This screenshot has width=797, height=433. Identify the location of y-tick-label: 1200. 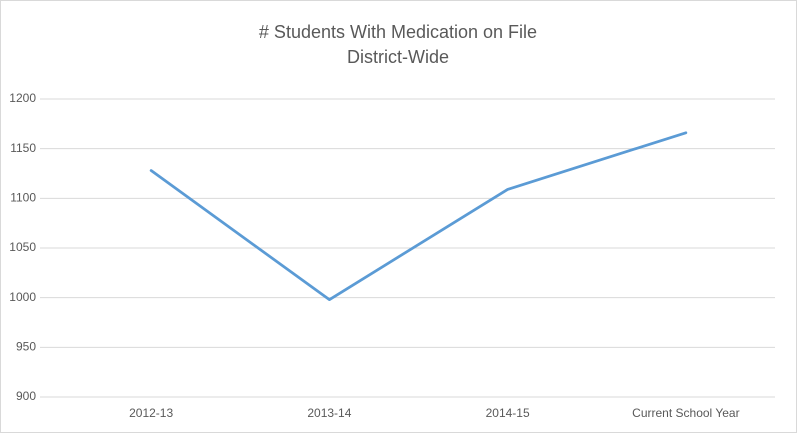
(22, 98).